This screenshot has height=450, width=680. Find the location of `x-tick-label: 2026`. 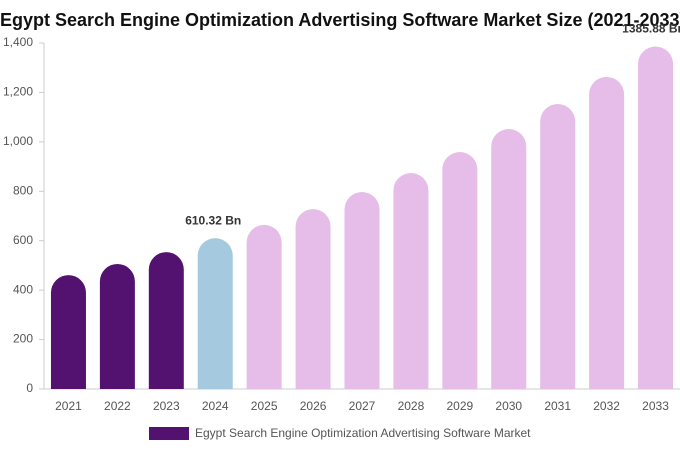

x-tick-label: 2026 is located at coordinates (313, 406).